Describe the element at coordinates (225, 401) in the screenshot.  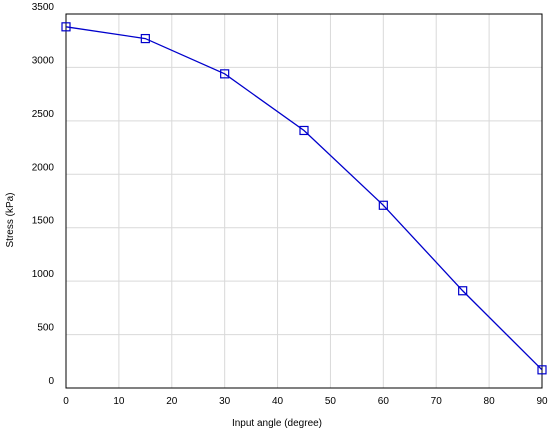
I see `x-tick-label: 30` at that location.